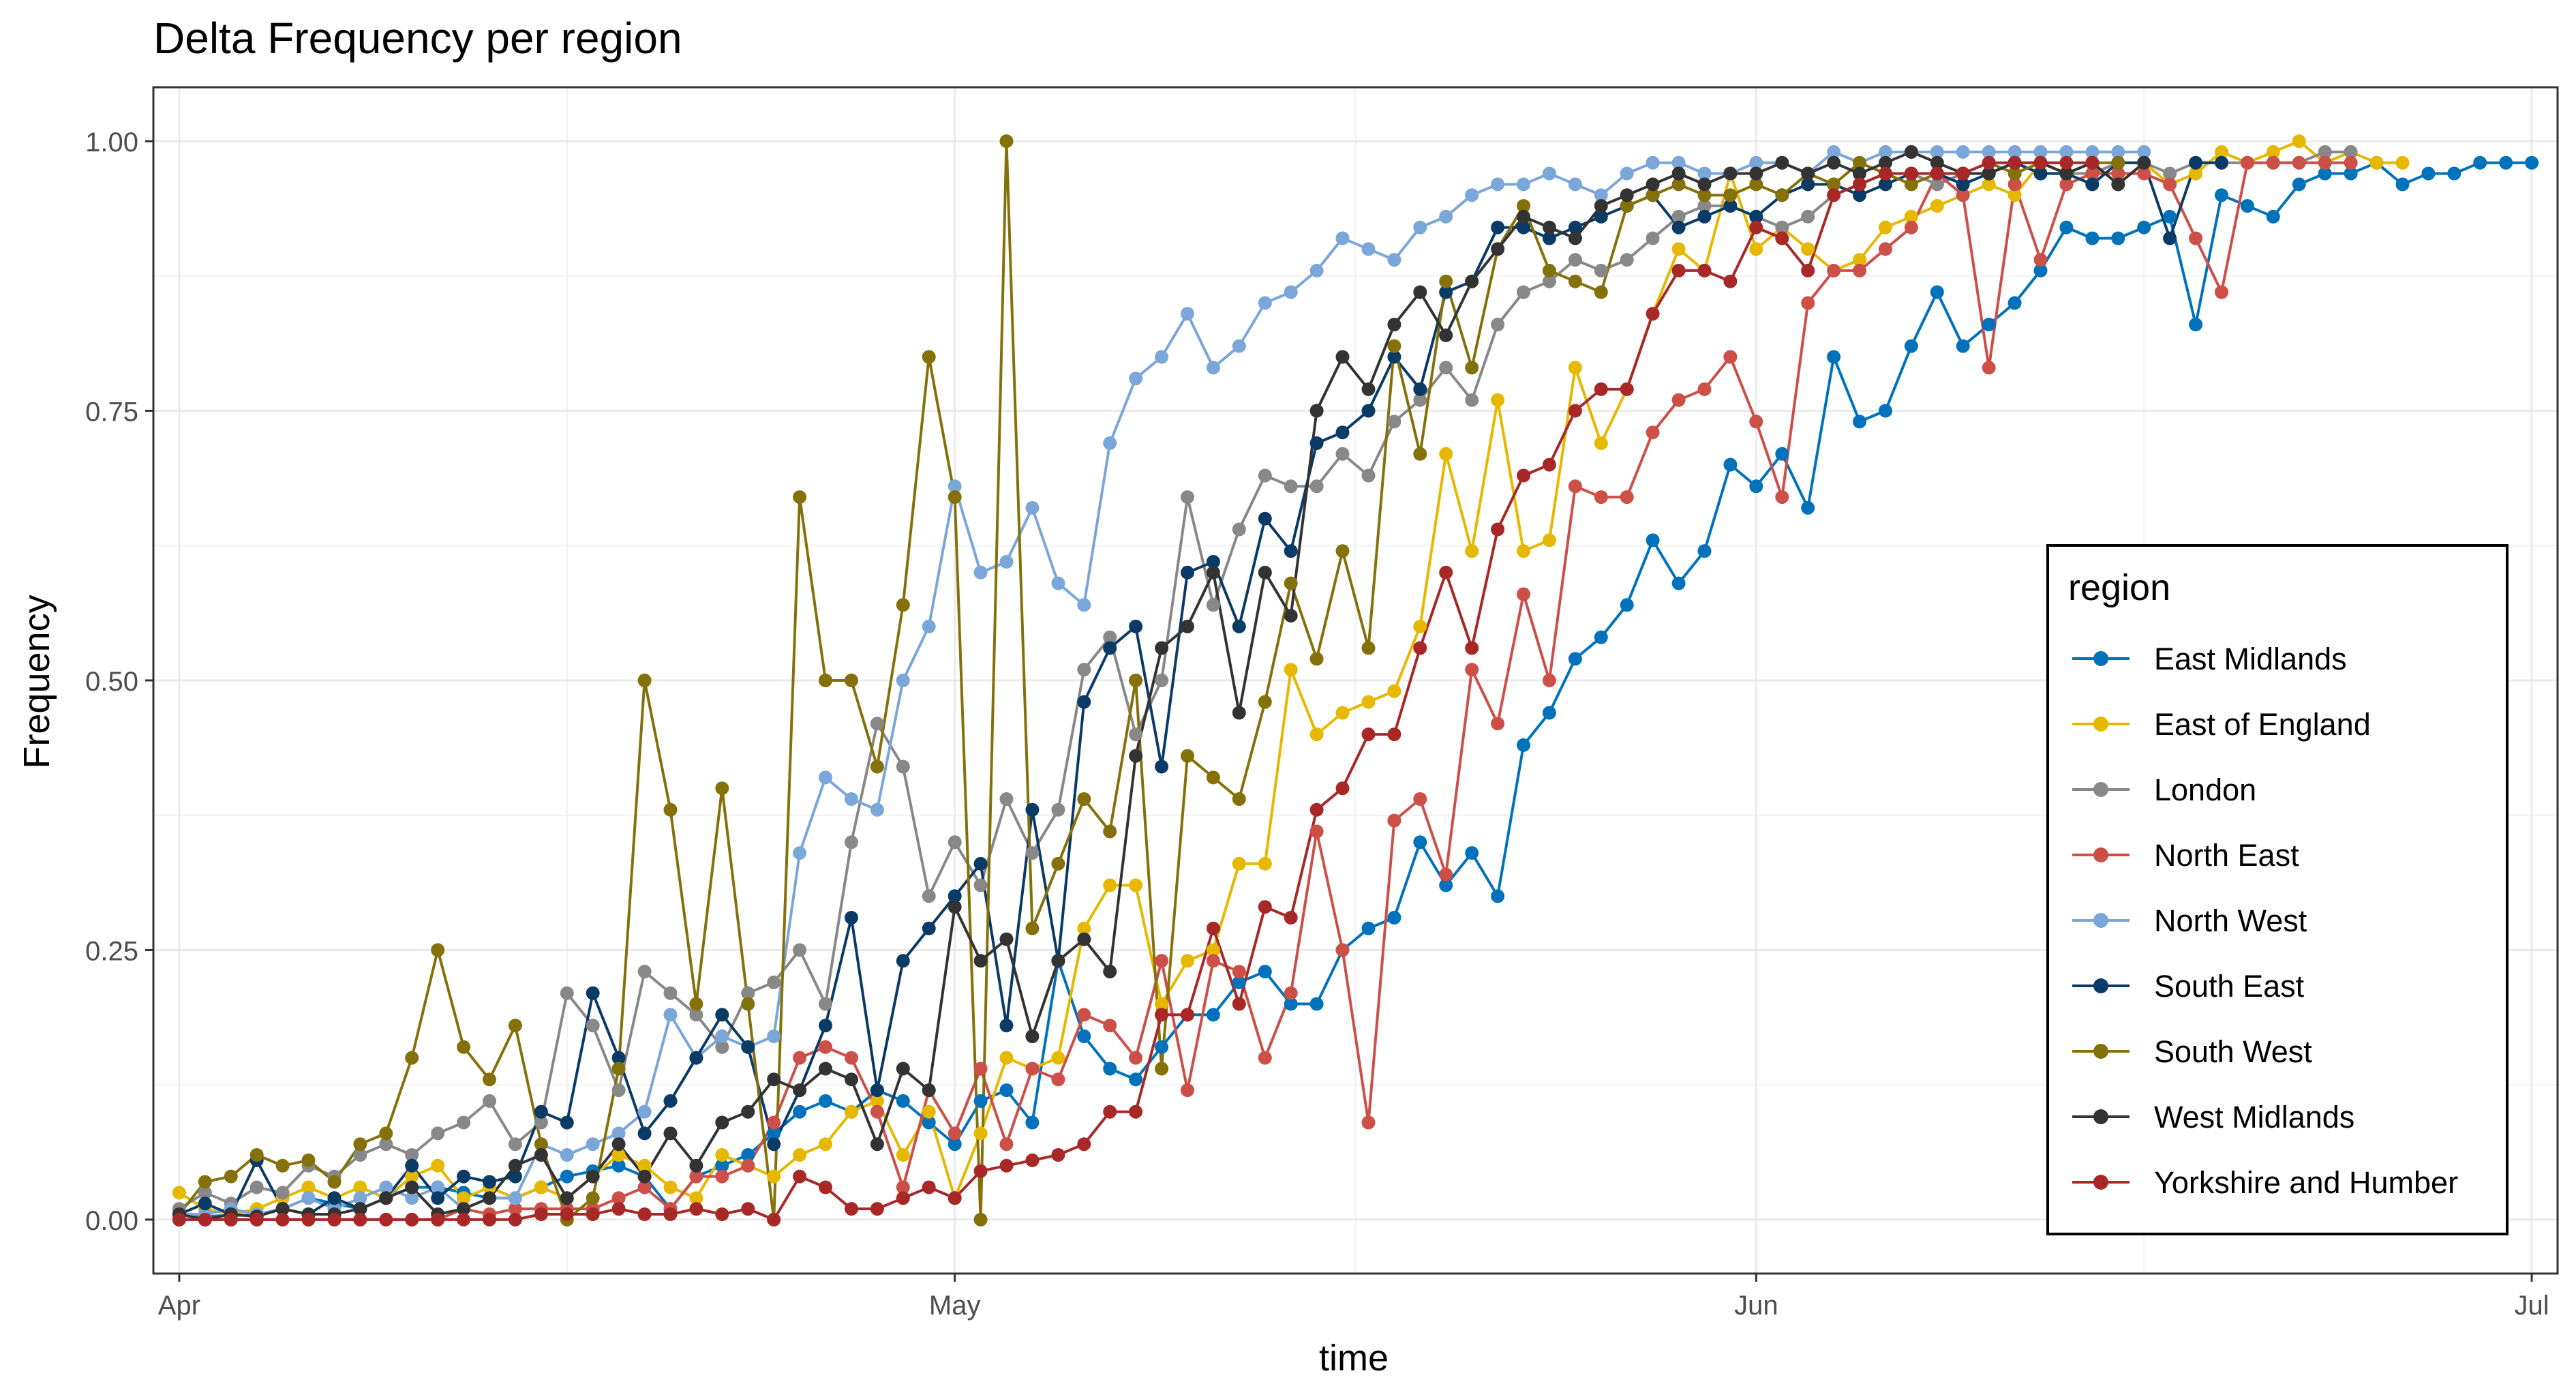  I want to click on legend-item-north-west: North West, so click(2189, 920).